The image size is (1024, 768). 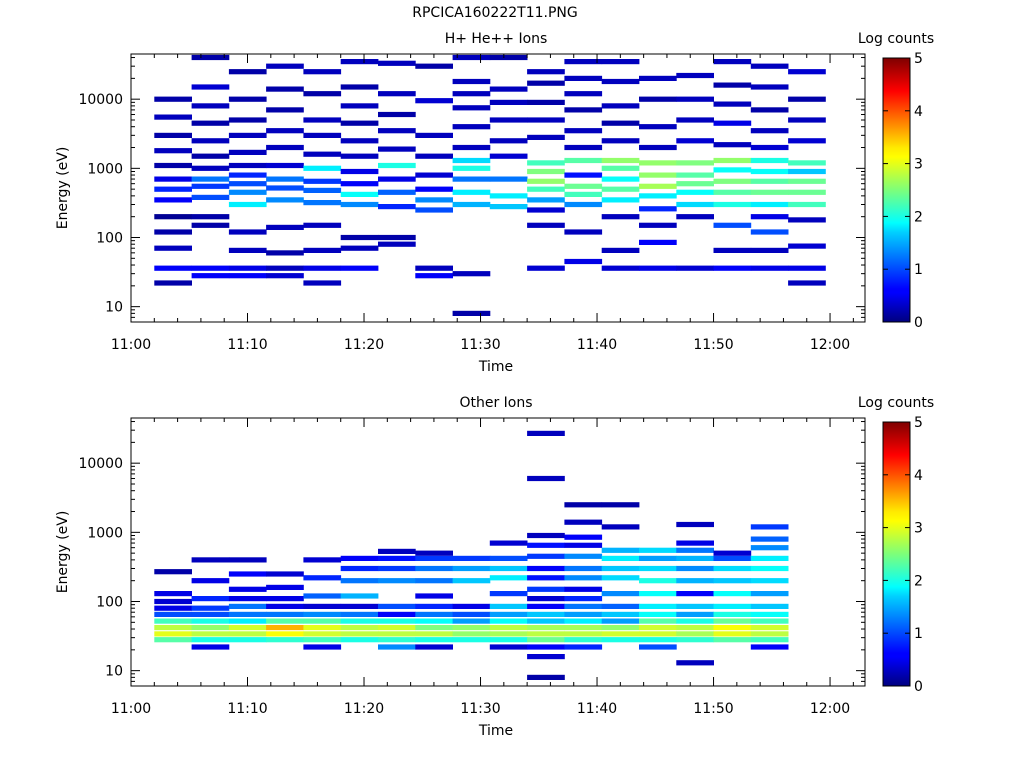 I want to click on figure-title: RPCICA160222T11.PNG, so click(x=495, y=13).